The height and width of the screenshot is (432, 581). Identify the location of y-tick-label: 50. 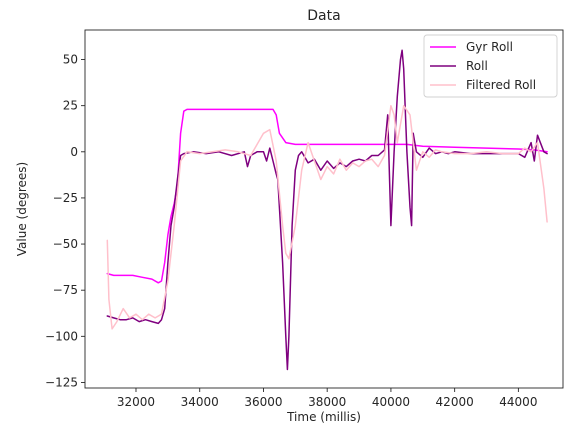
(70, 60).